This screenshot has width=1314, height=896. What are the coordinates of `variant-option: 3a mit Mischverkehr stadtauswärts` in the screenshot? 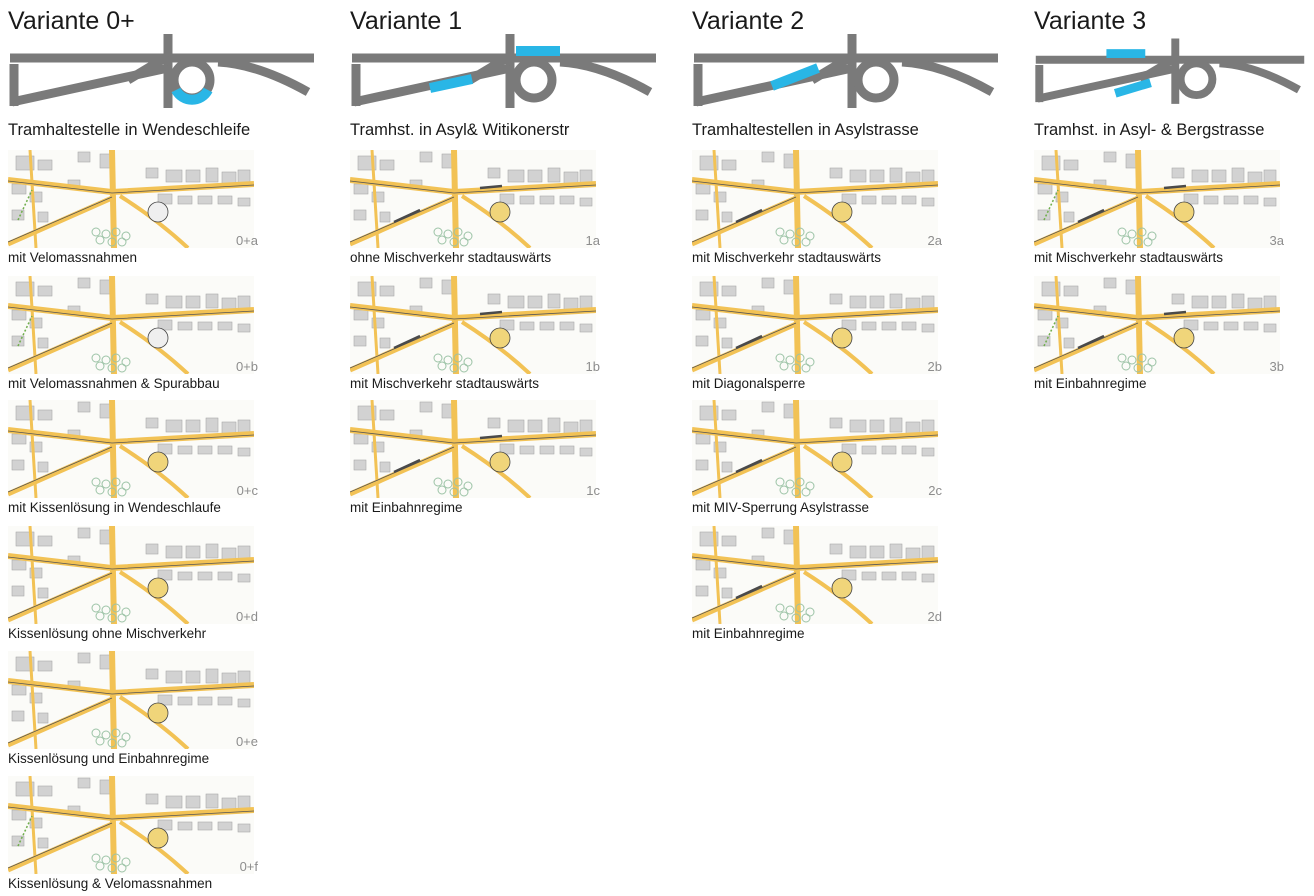 It's located at (1168, 209).